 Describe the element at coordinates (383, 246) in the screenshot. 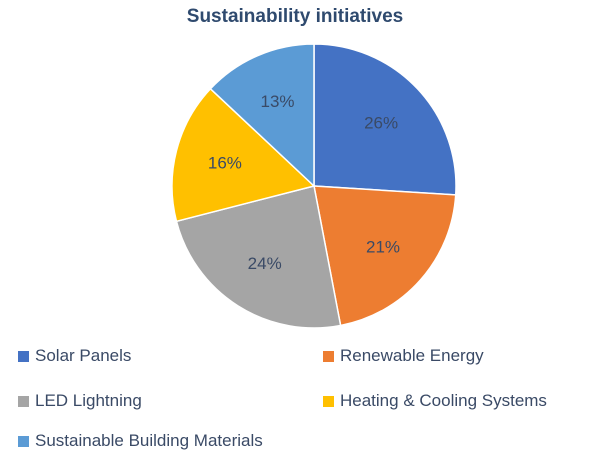

I see `data-label-renewable-energy: 21%` at that location.